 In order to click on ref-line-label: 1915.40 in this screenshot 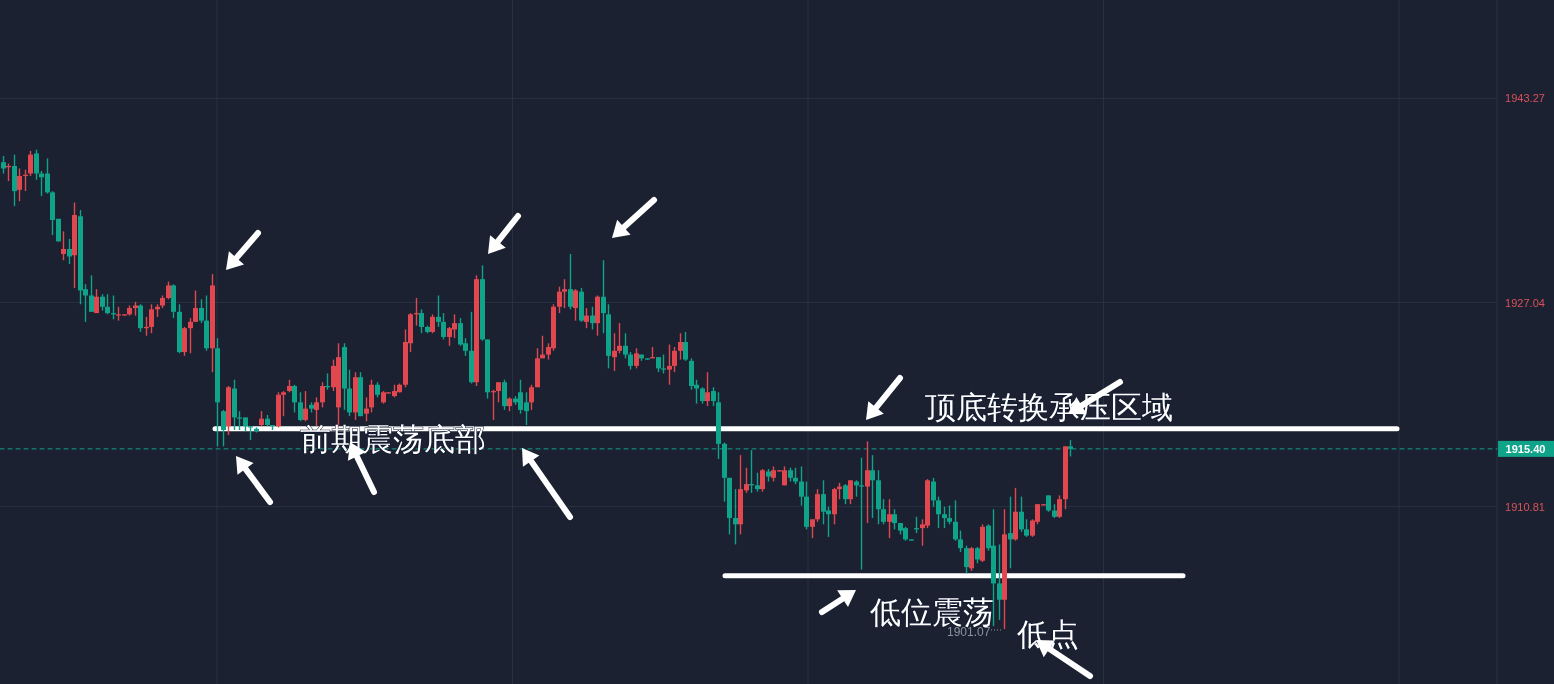, I will do `click(1525, 448)`.